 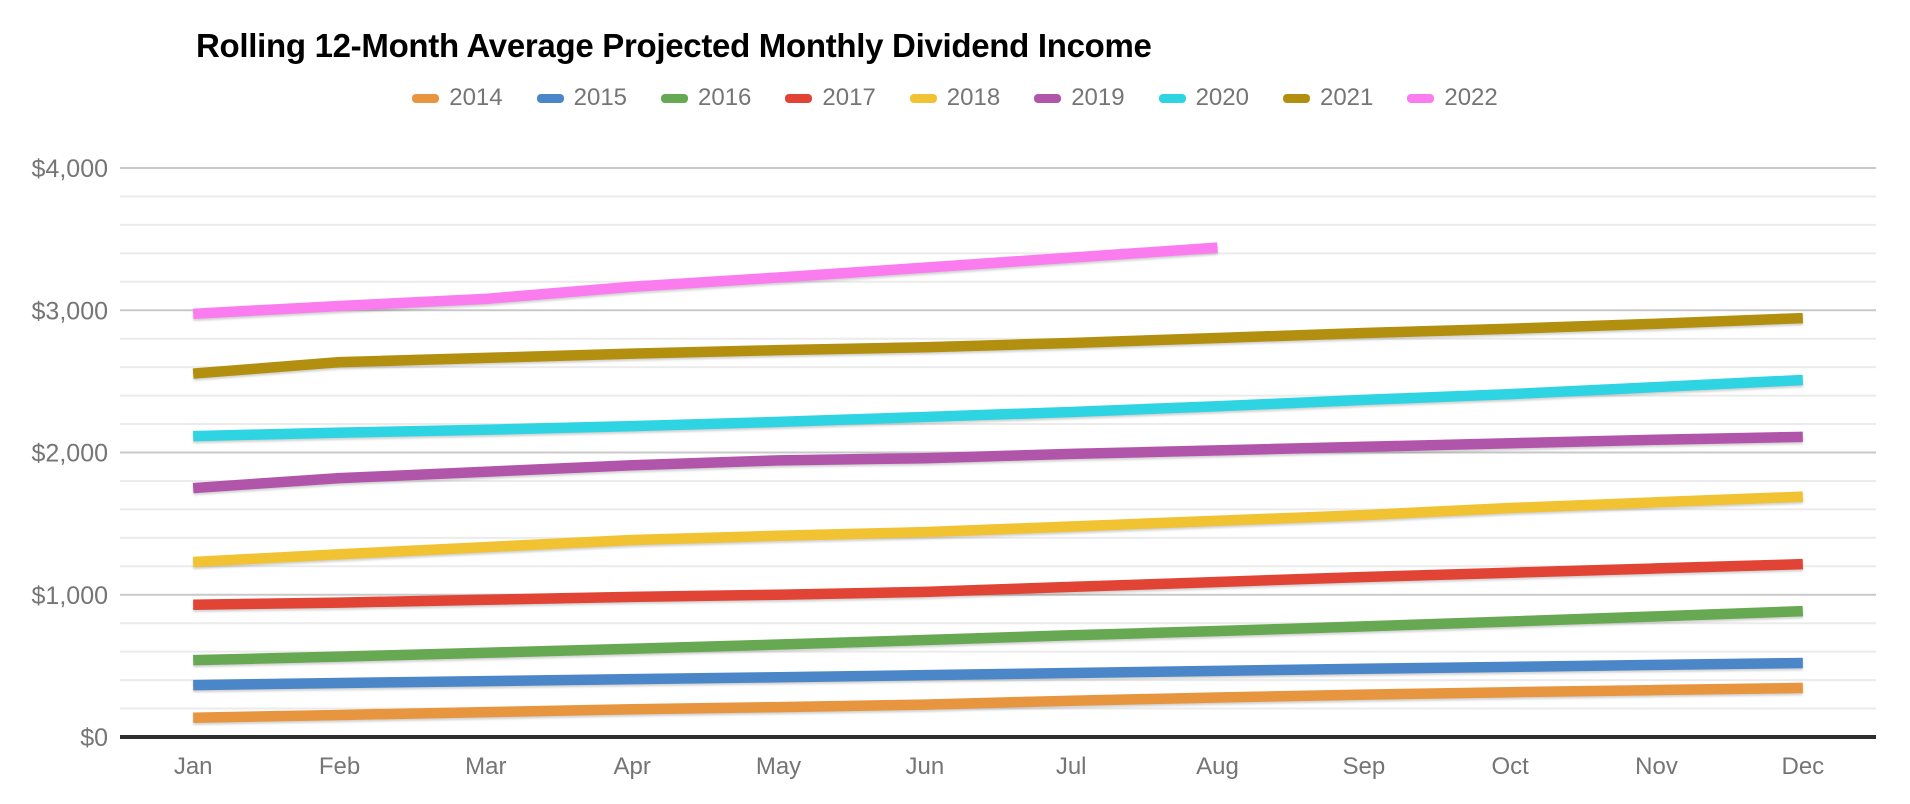 What do you see at coordinates (725, 97) in the screenshot?
I see `legend-label-2016: 2016` at bounding box center [725, 97].